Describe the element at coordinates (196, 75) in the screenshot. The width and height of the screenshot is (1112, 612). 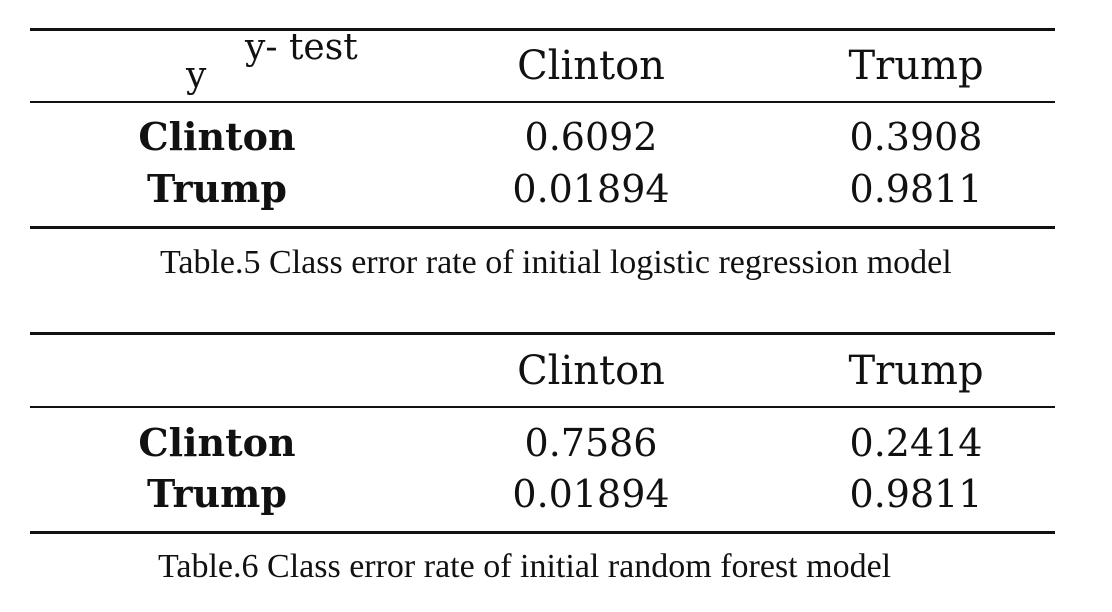
I see `table-5-corner-row-label: y` at that location.